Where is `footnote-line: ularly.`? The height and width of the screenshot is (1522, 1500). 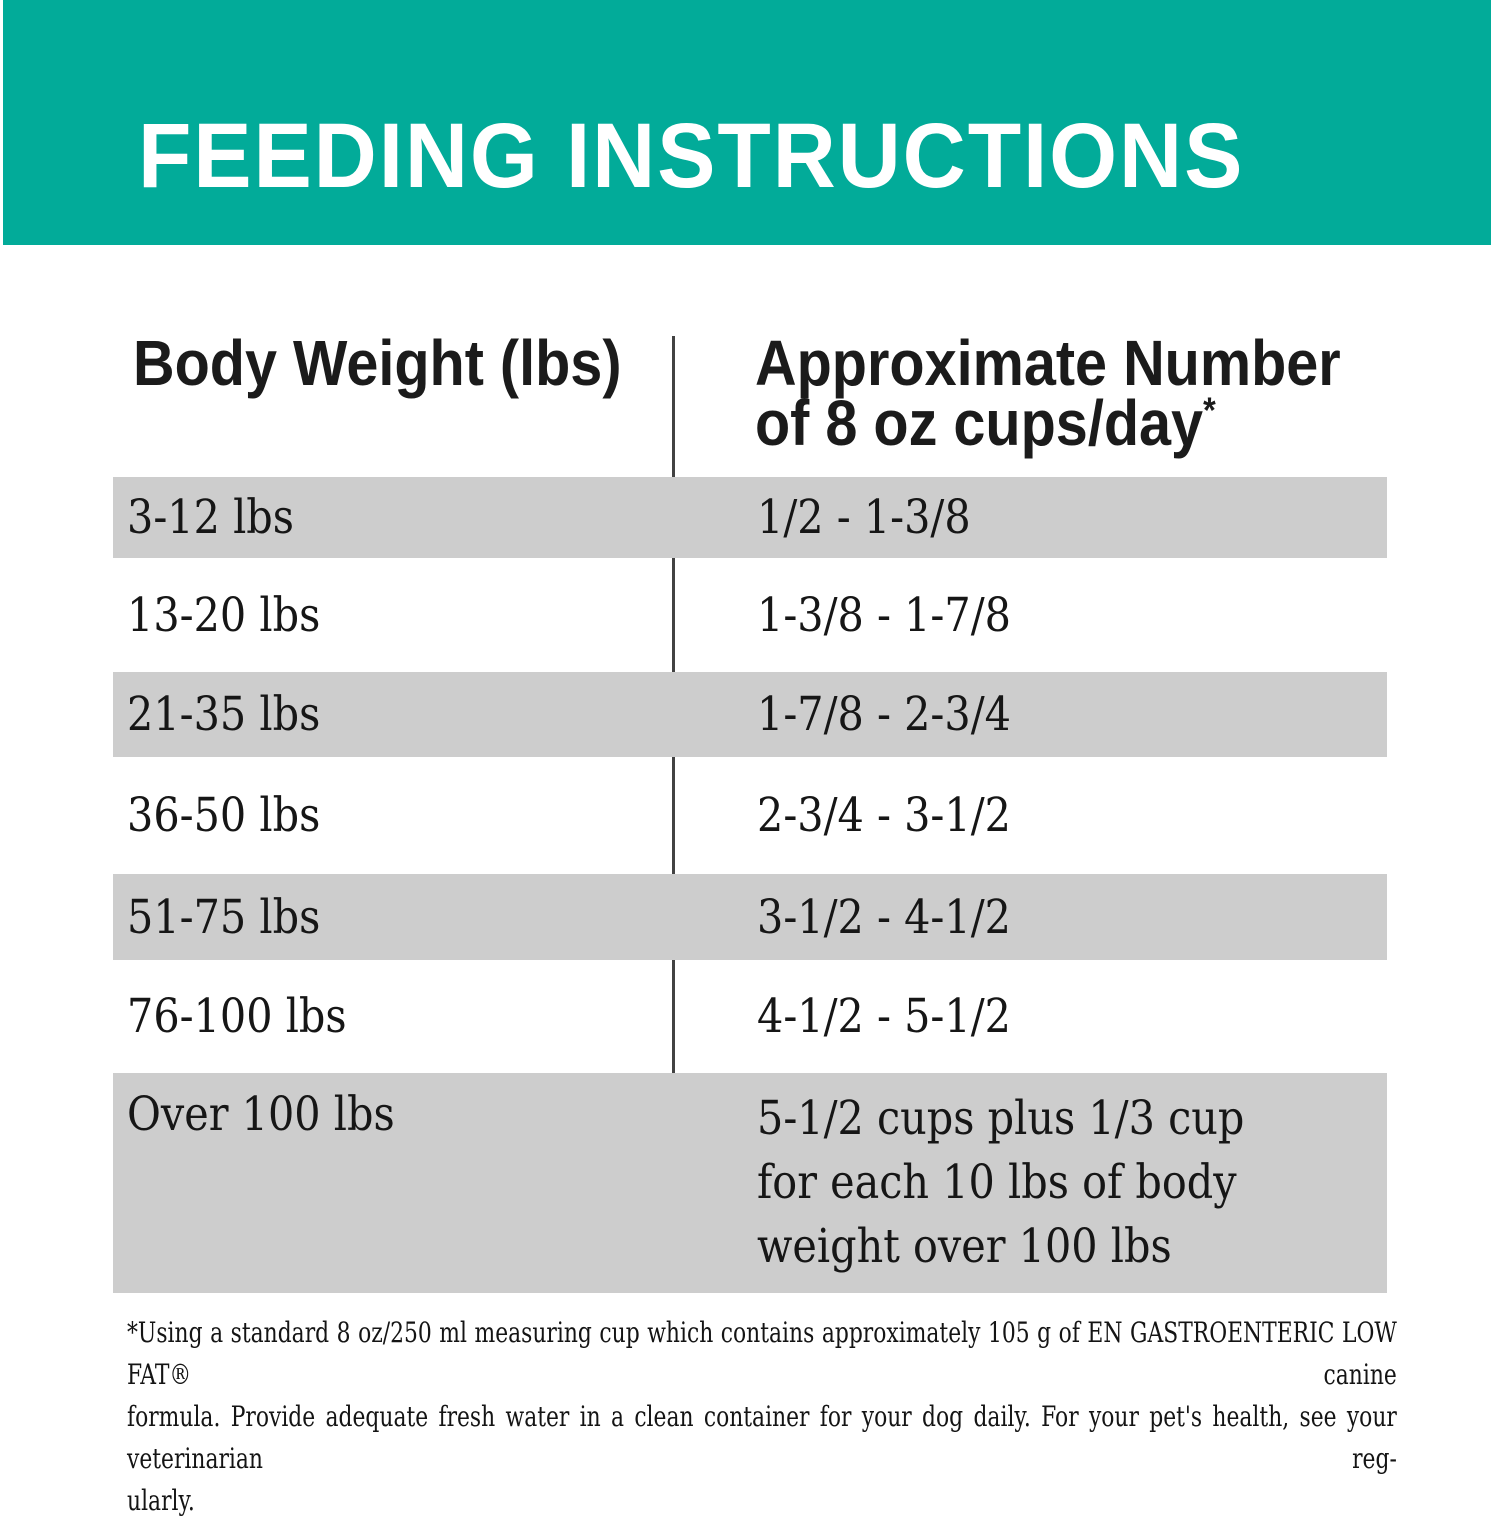 footnote-line: ularly. is located at coordinates (161, 1500).